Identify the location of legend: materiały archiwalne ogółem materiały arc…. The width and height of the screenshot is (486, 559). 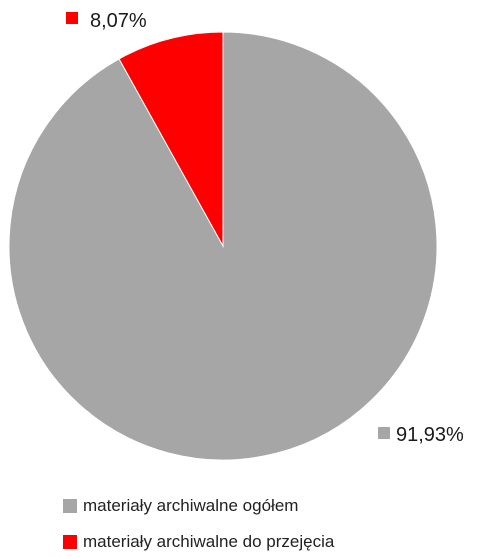
(199, 523).